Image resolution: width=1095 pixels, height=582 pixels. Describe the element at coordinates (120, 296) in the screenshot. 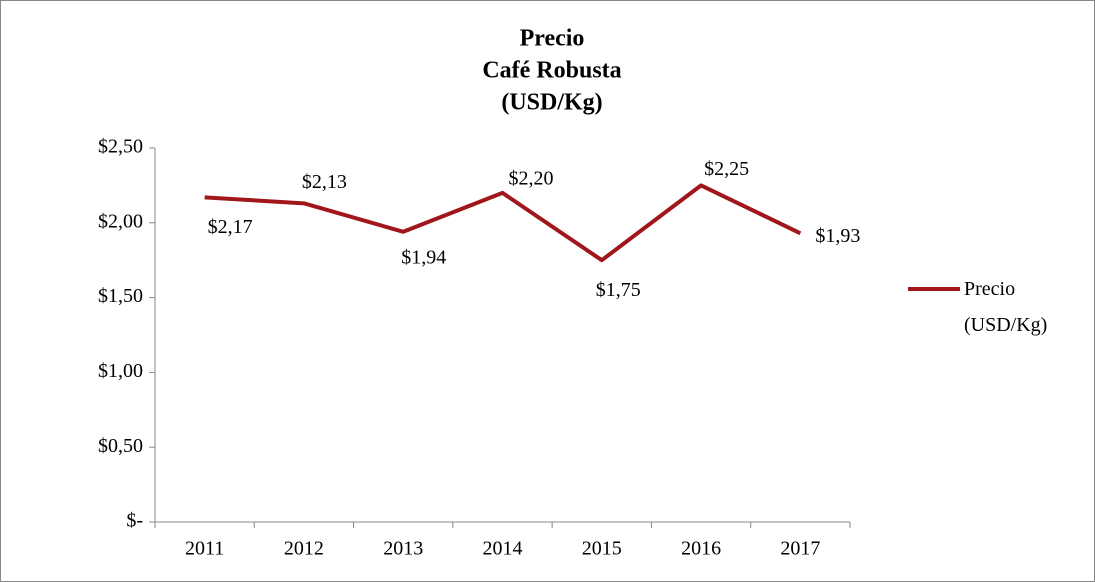

I see `y-tick-label: $1,50` at that location.